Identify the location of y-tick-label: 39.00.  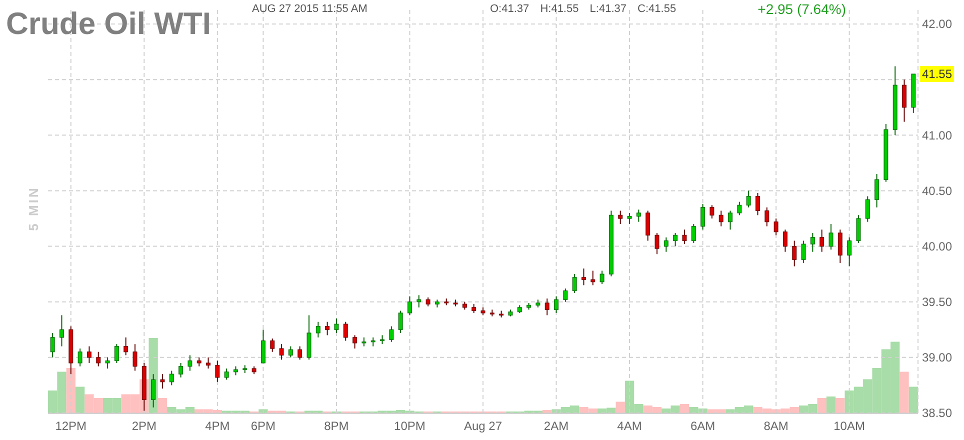
(937, 357).